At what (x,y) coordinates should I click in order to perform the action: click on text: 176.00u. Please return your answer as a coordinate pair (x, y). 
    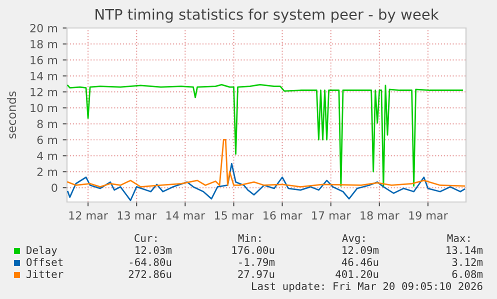
    Looking at the image, I should click on (253, 250).